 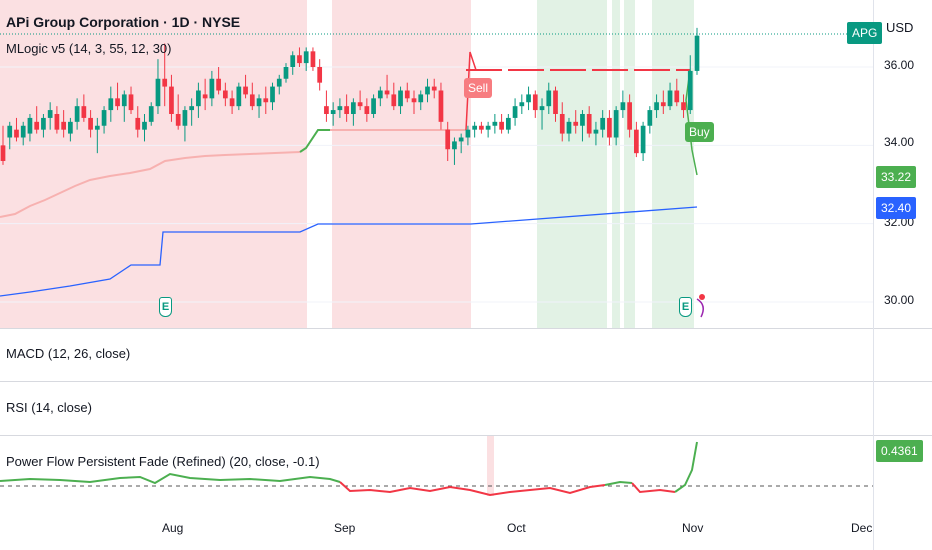 I want to click on sell-signal-label: Sell, so click(x=478, y=88).